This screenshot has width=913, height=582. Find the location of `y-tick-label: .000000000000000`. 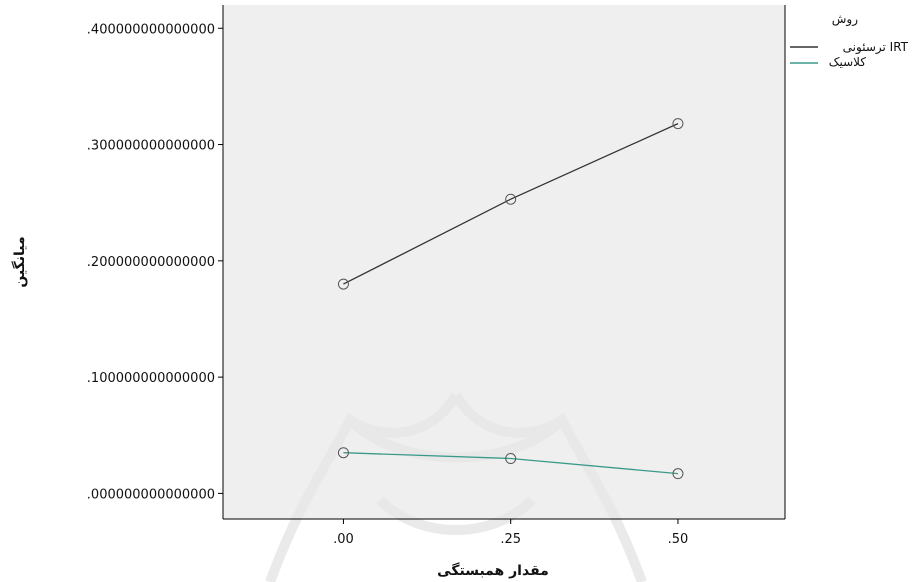

y-tick-label: .000000000000000 is located at coordinates (151, 494).